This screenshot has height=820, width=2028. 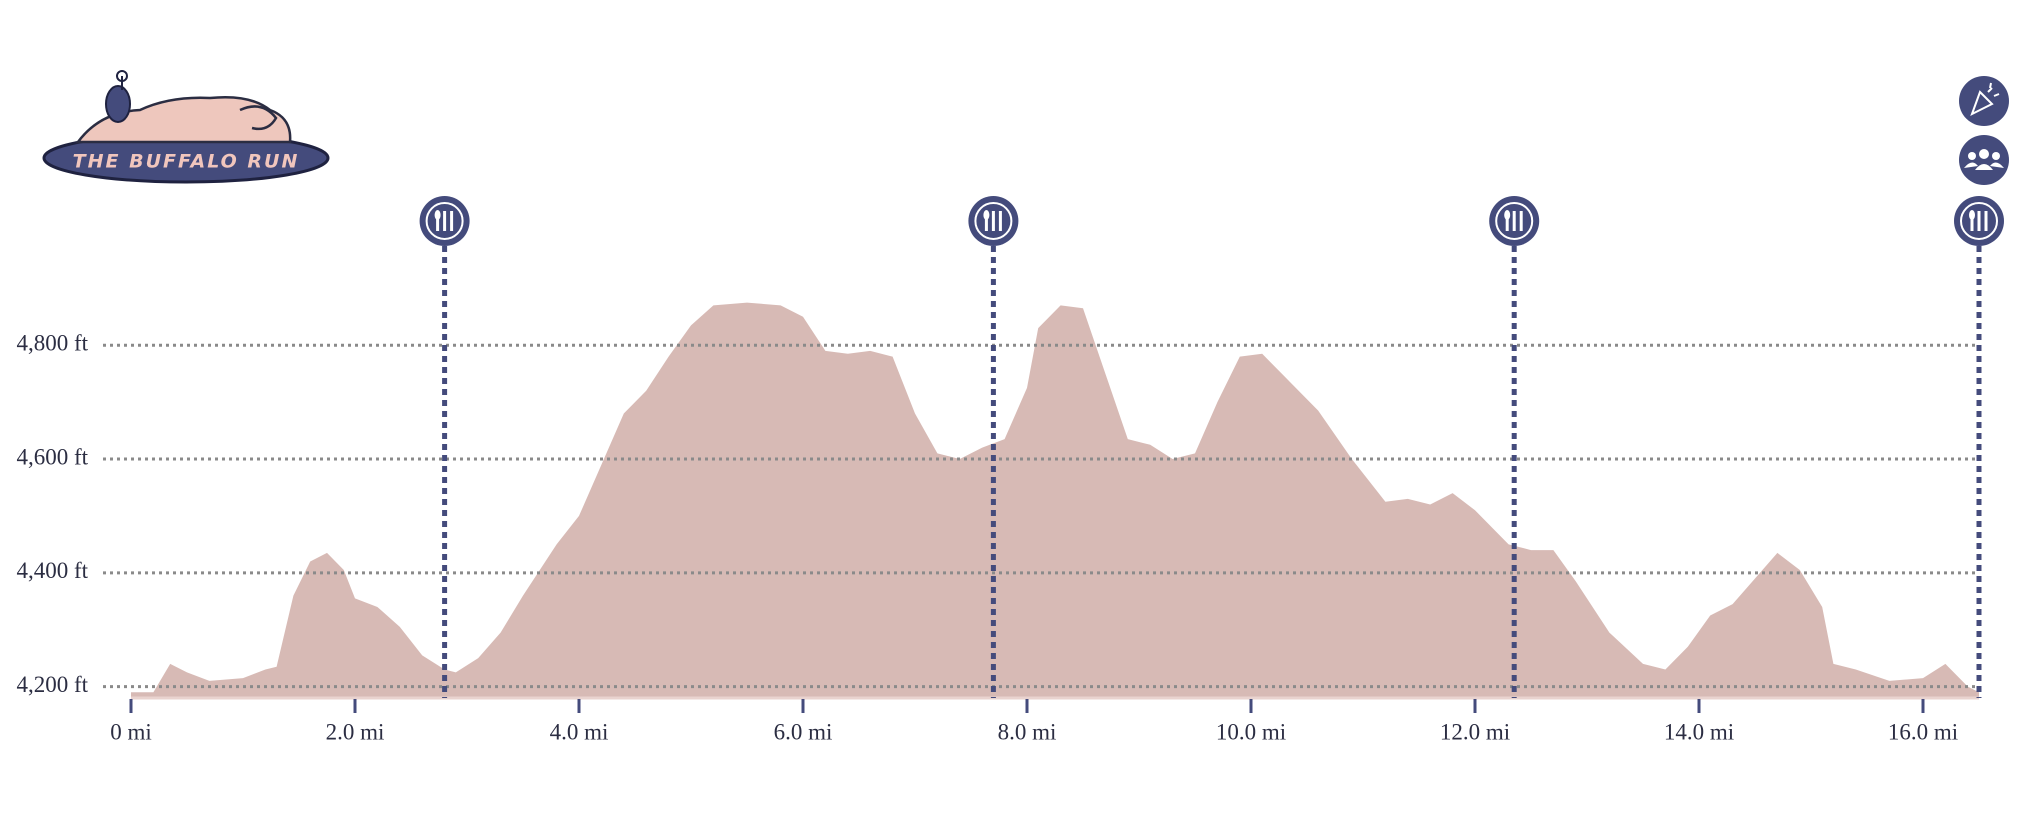 What do you see at coordinates (803, 731) in the screenshot?
I see `x-tick-label: 6.0 mi` at bounding box center [803, 731].